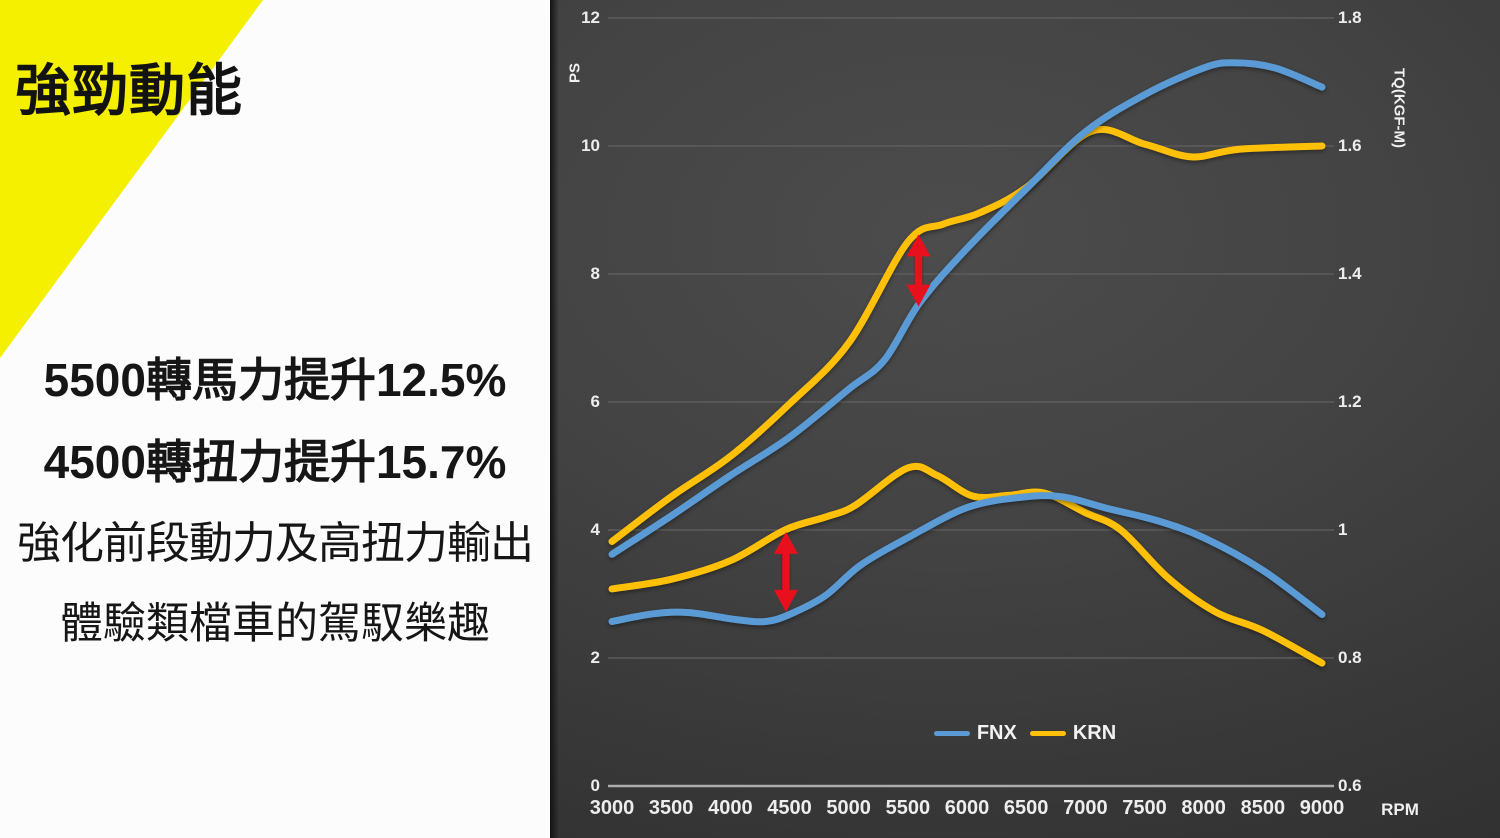 This screenshot has width=1500, height=838. Describe the element at coordinates (1085, 808) in the screenshot. I see `x-axis-tick-label: 7000` at that location.